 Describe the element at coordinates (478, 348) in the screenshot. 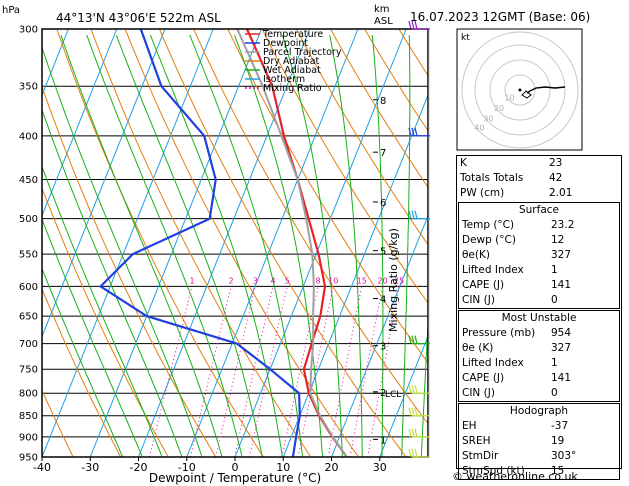

I see `row-label: θe (K)` at that location.